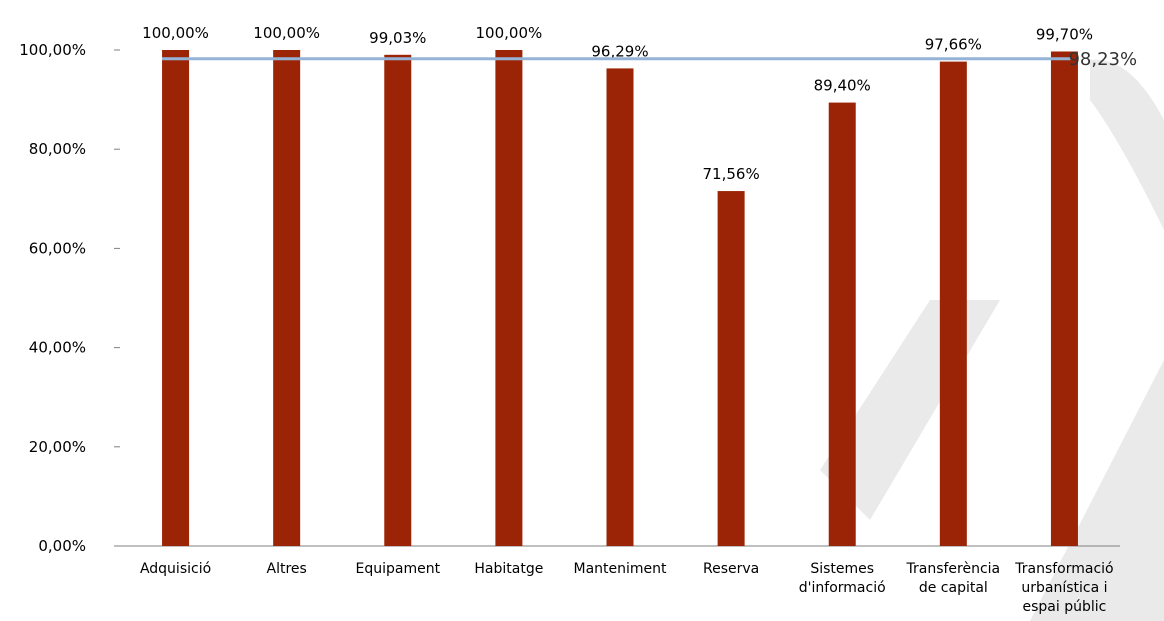  I want to click on y-tick-label: 60,00%, so click(57, 248).